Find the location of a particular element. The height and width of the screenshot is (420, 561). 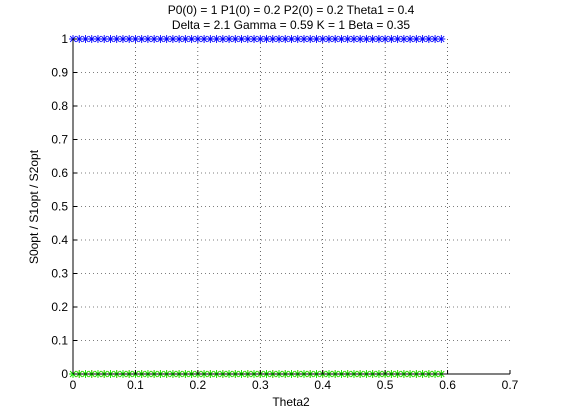

y-tick-label: 0 is located at coordinates (64, 374).